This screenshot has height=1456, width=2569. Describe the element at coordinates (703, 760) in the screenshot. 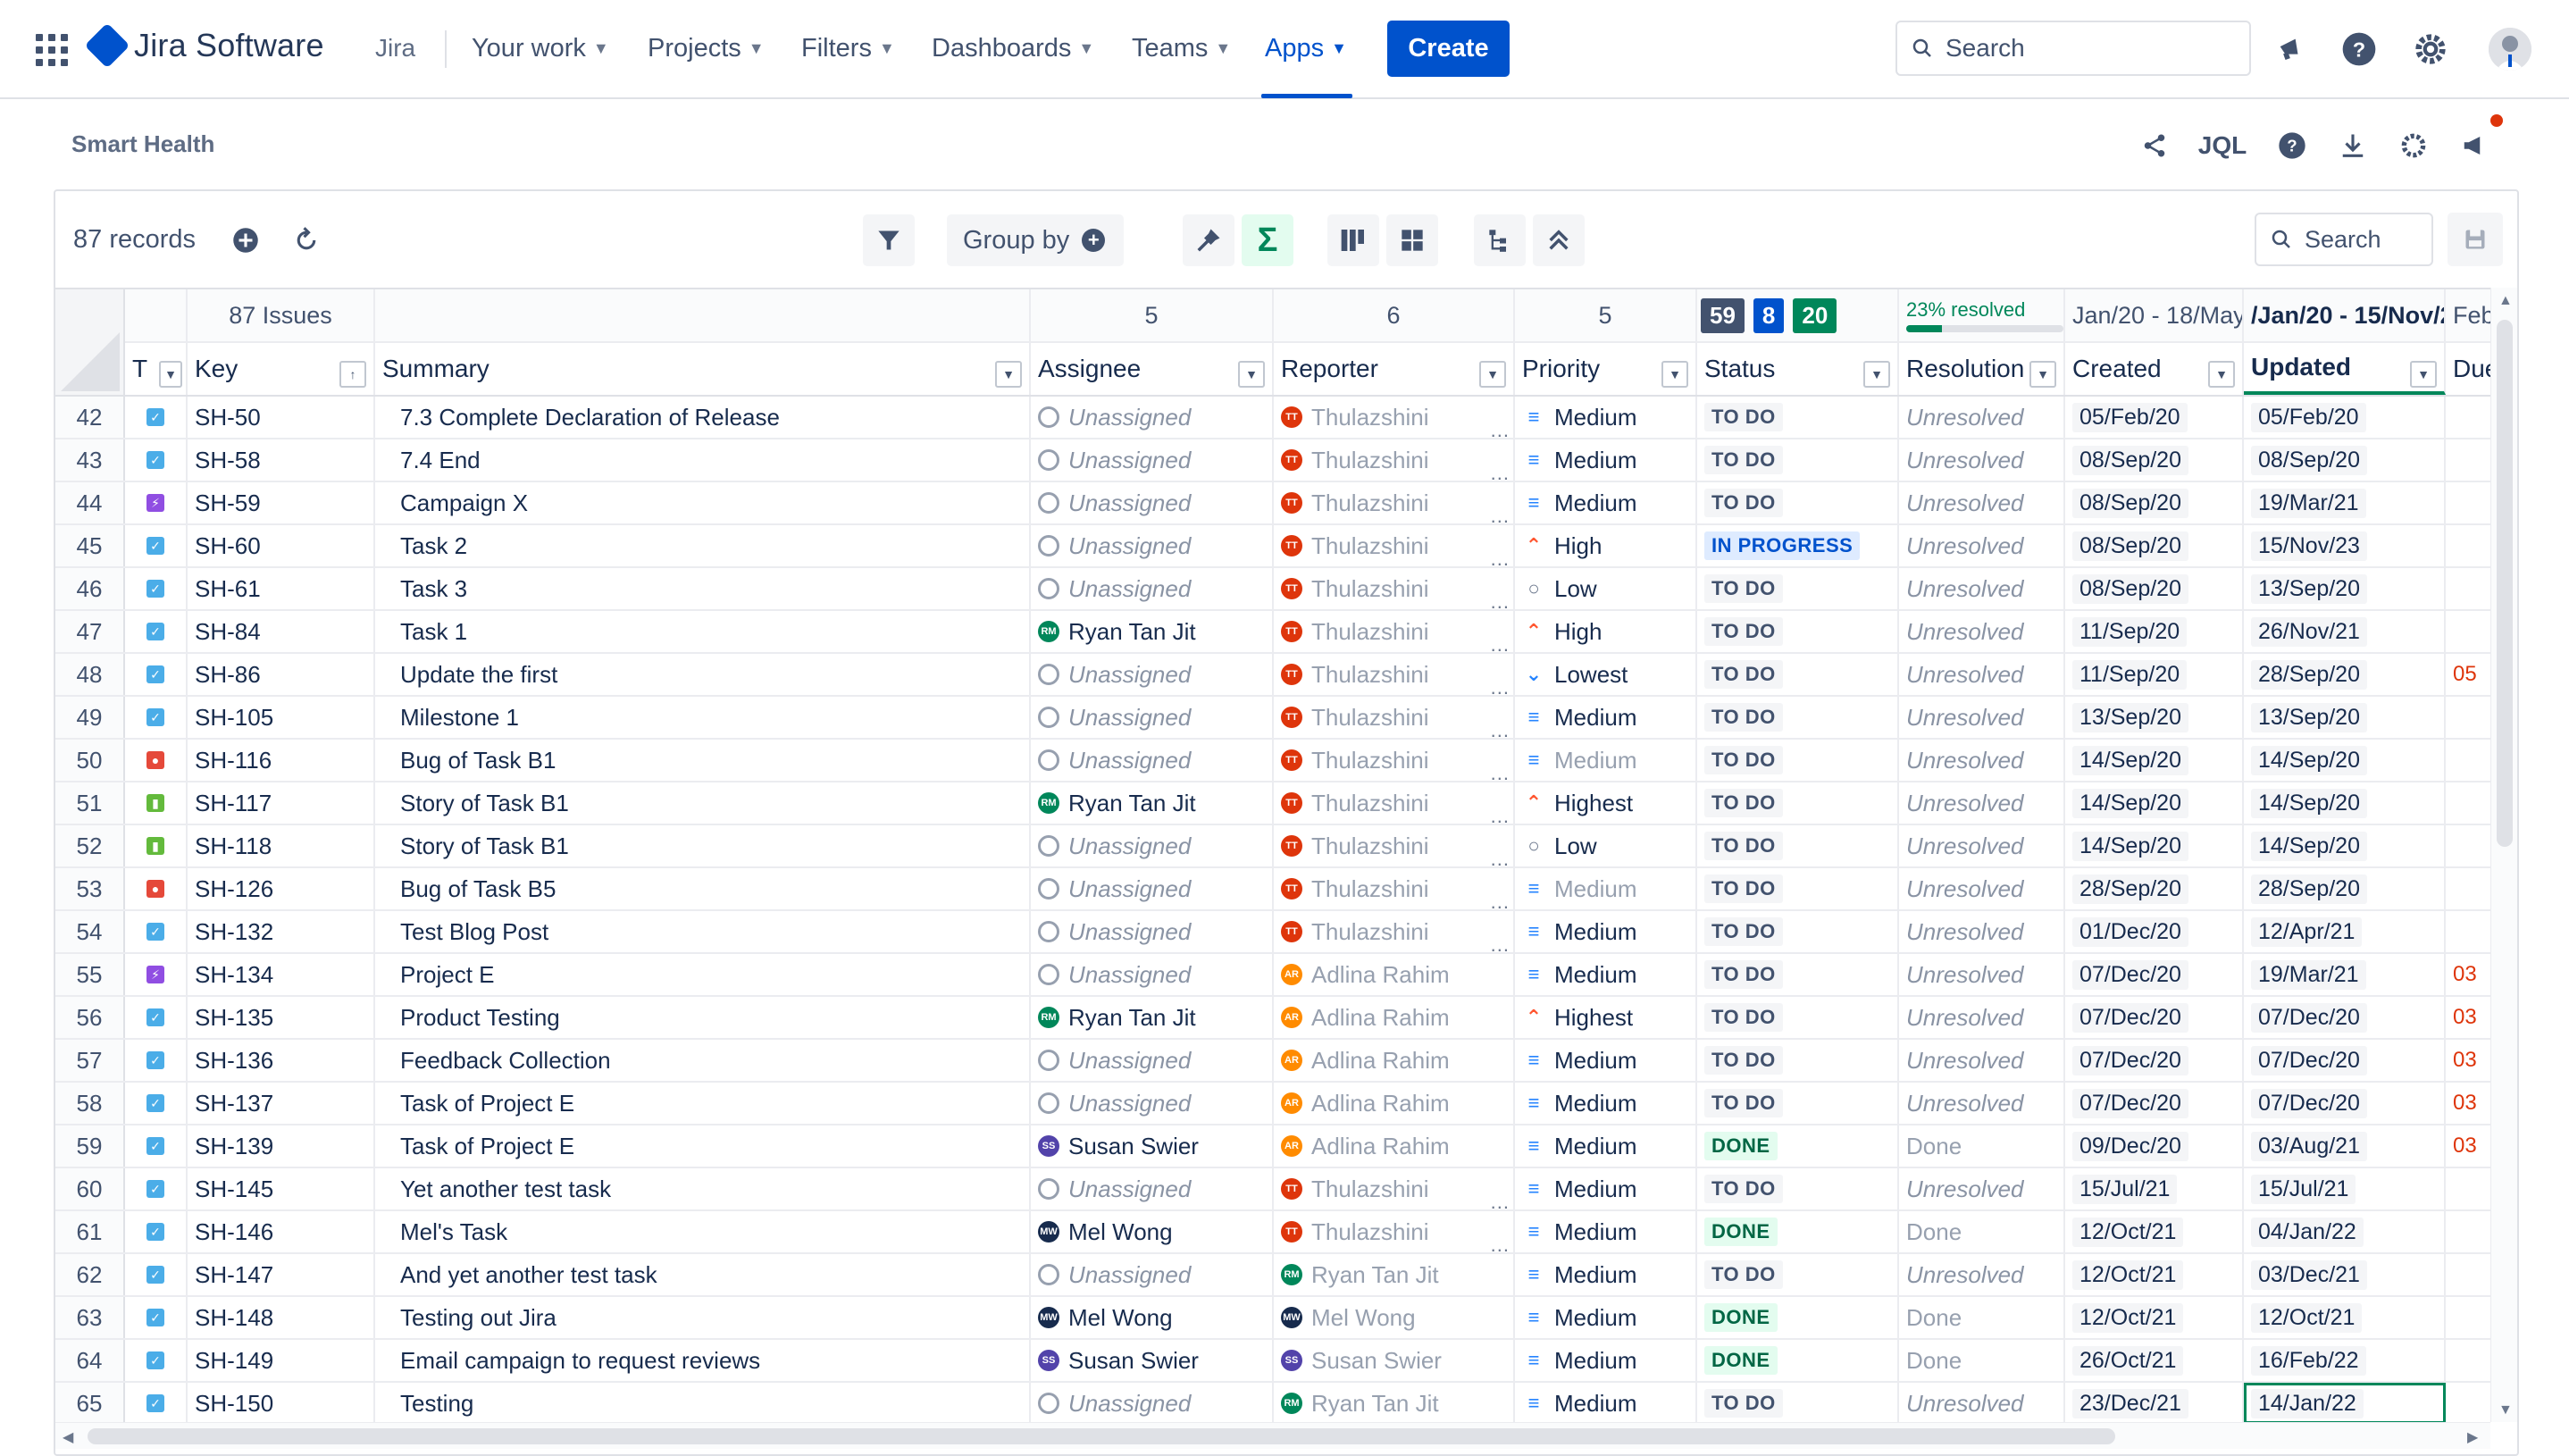

I see `summary-cell: Bug of Task B1` at that location.